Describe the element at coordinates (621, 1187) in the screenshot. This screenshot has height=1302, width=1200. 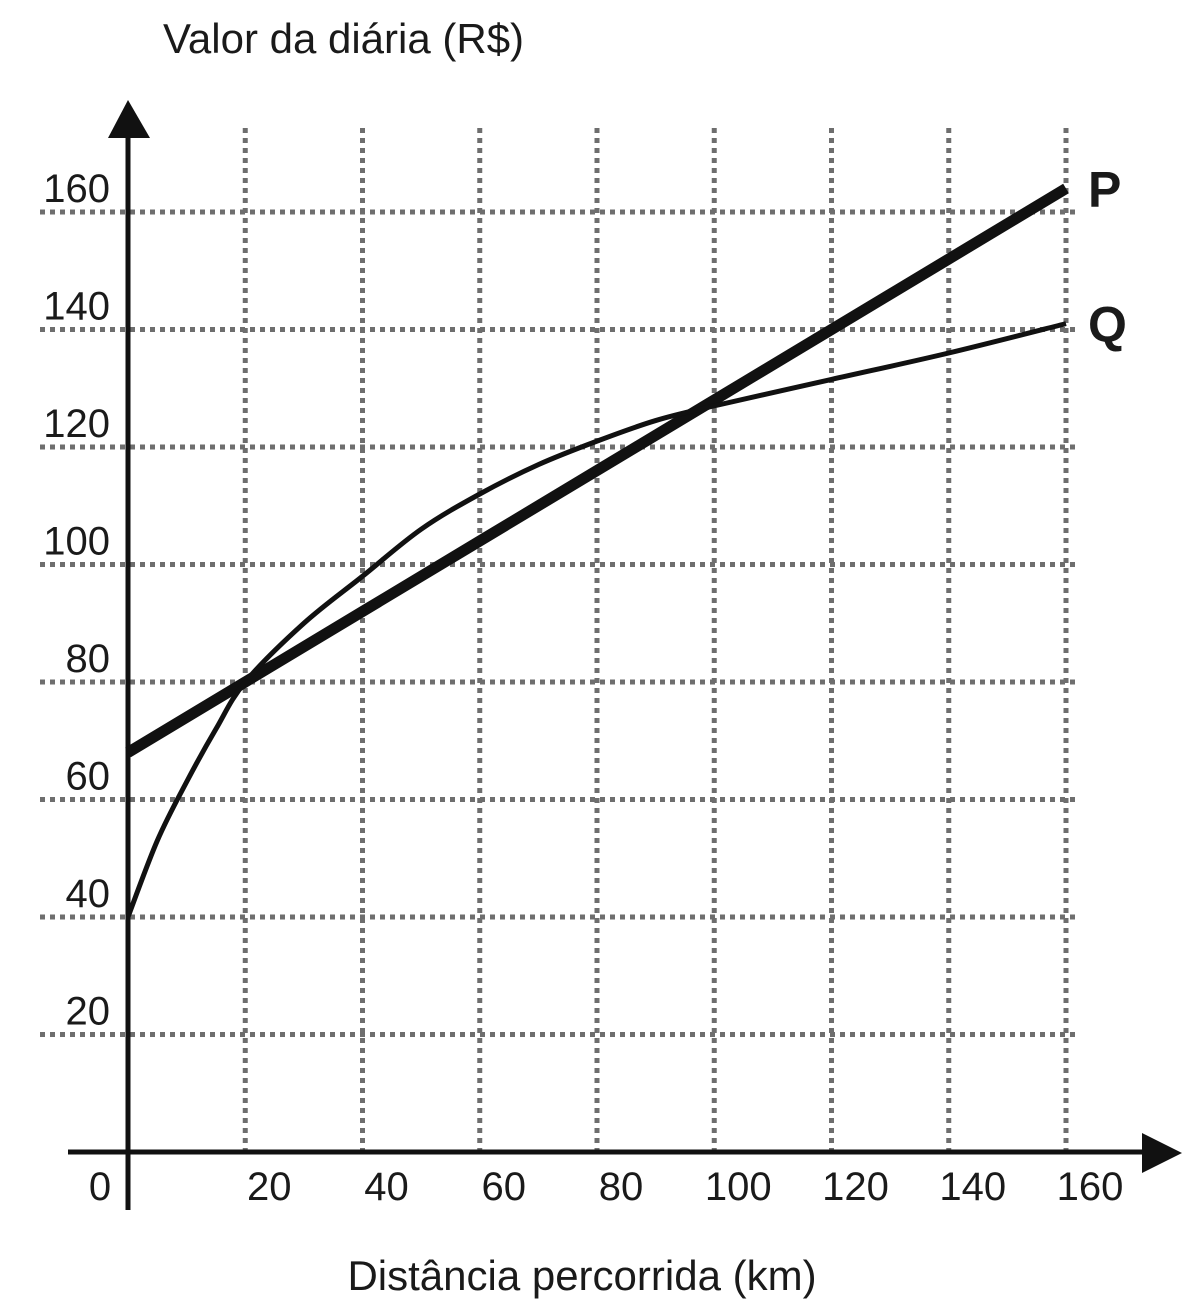
I see `x-tick-label-80: 80` at that location.